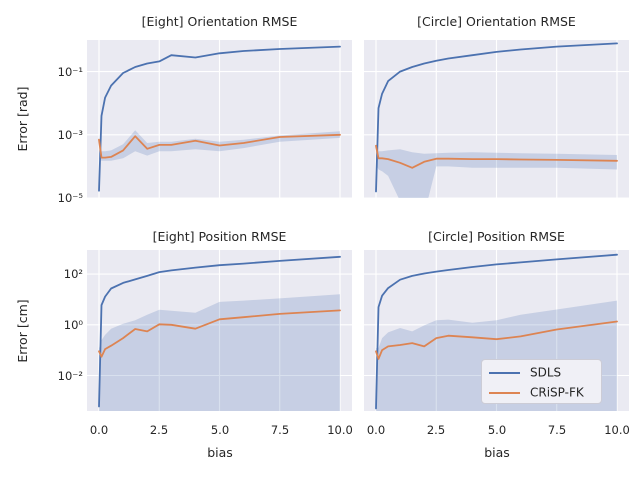  What do you see at coordinates (376, 430) in the screenshot?
I see `xtick-br-0: 0.0` at bounding box center [376, 430].